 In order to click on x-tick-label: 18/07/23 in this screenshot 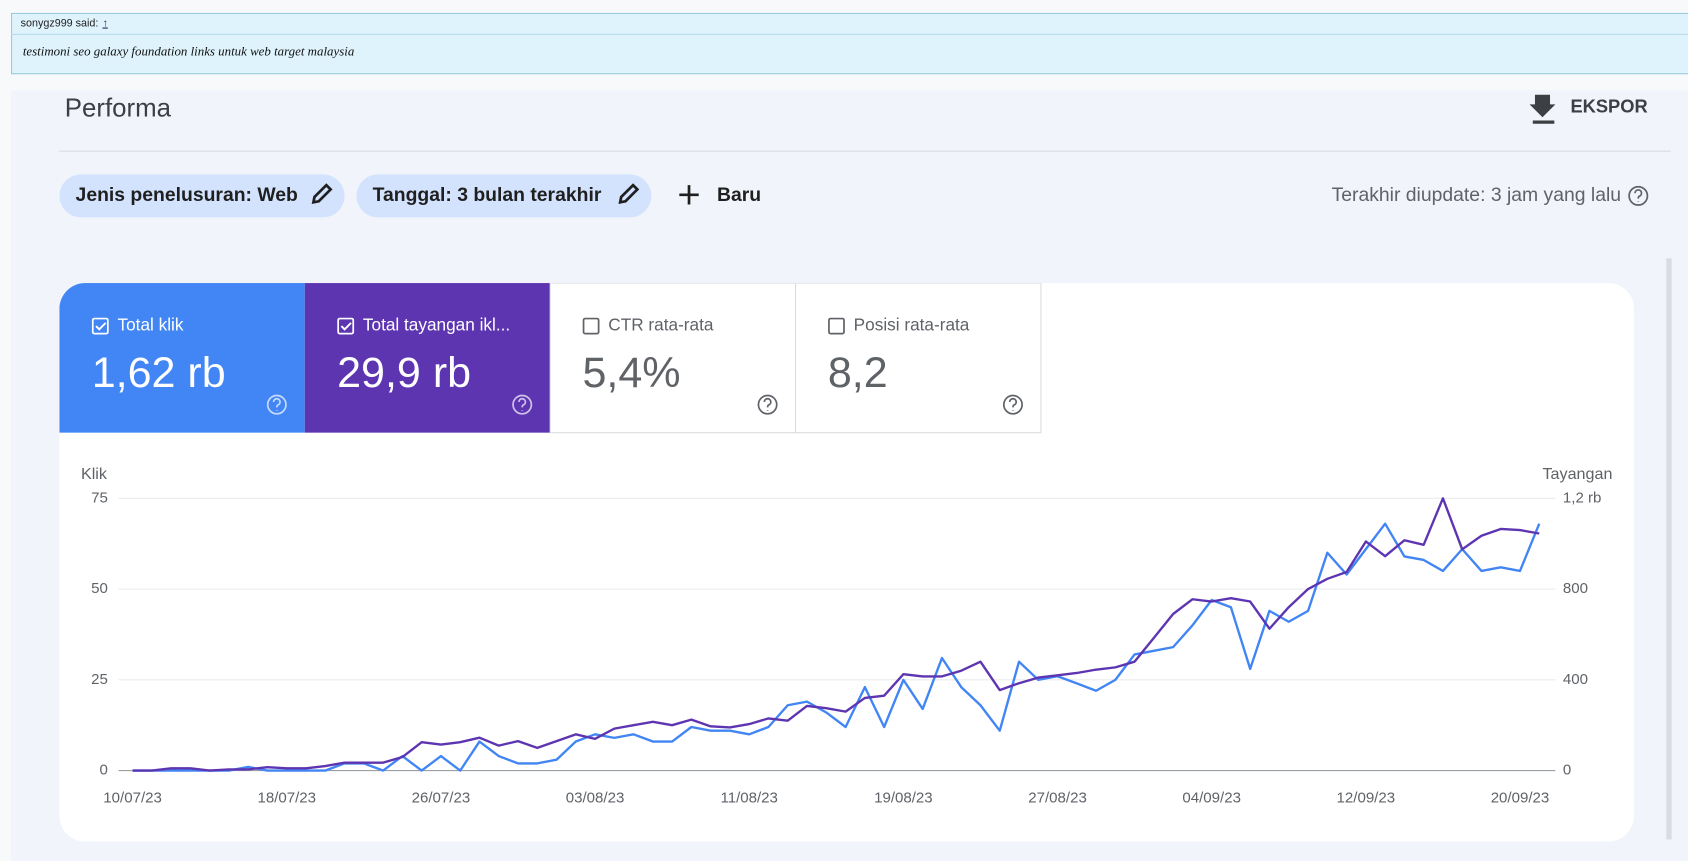, I will do `click(286, 798)`.